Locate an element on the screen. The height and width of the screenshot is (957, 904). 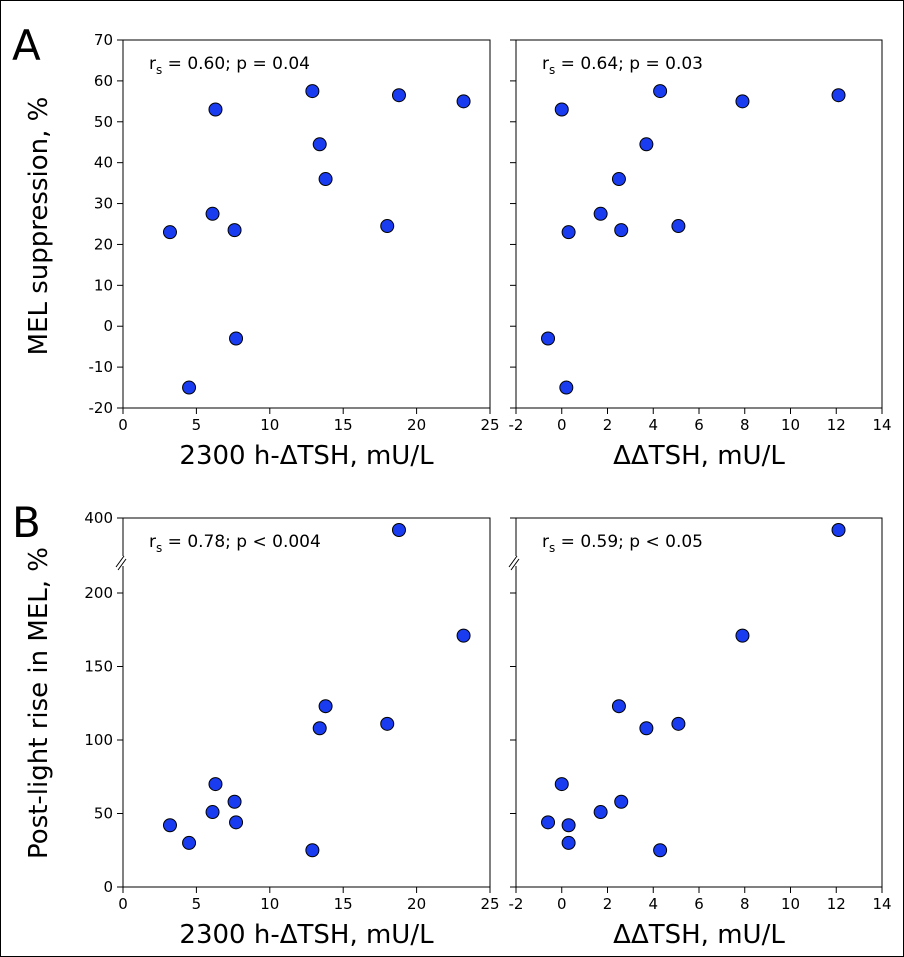
correlation-annotation: rs = 0.59; p < 0.05 is located at coordinates (622, 543).